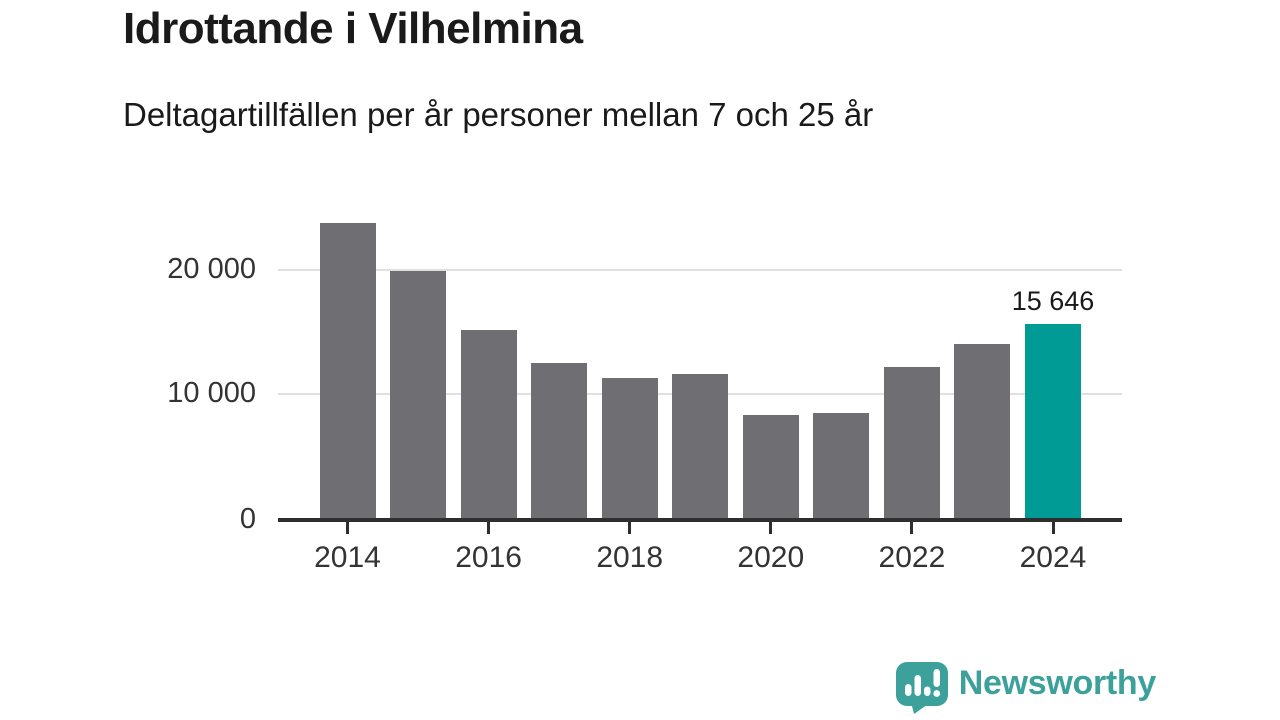 This screenshot has width=1280, height=720. What do you see at coordinates (700, 445) in the screenshot?
I see `bar-2019` at bounding box center [700, 445].